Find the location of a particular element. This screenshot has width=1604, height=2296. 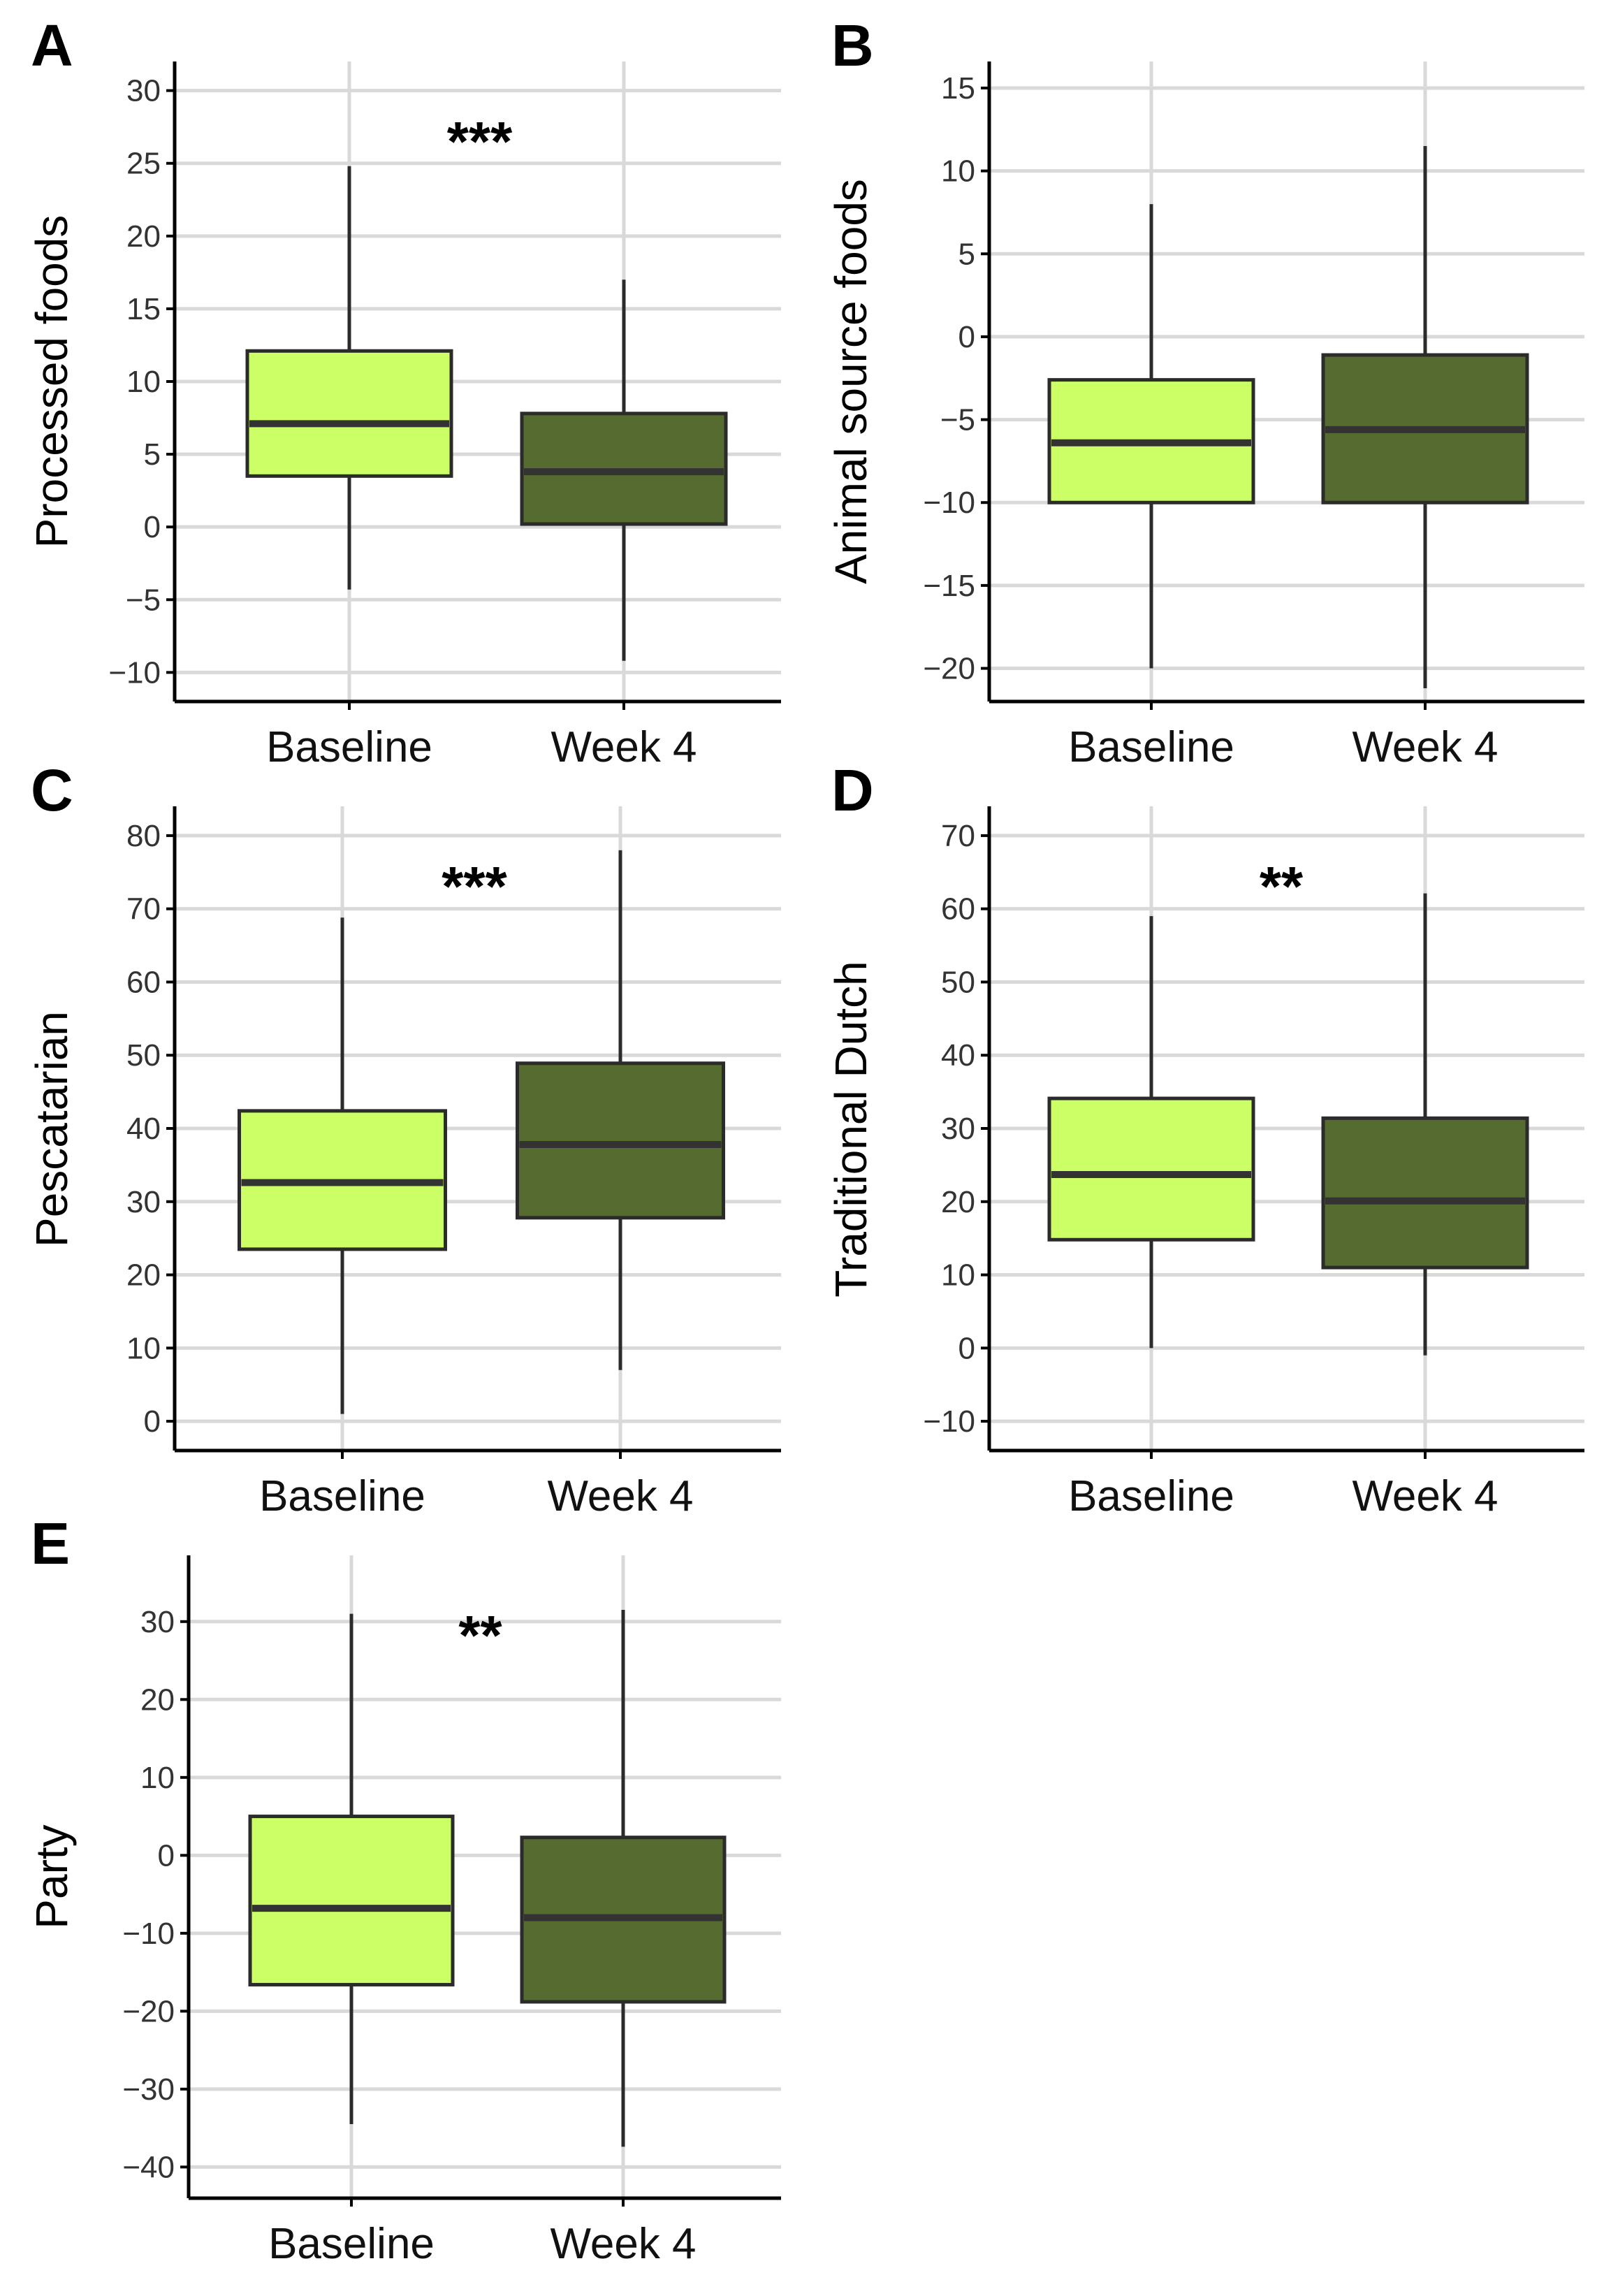

panel-letter: C is located at coordinates (52, 790).